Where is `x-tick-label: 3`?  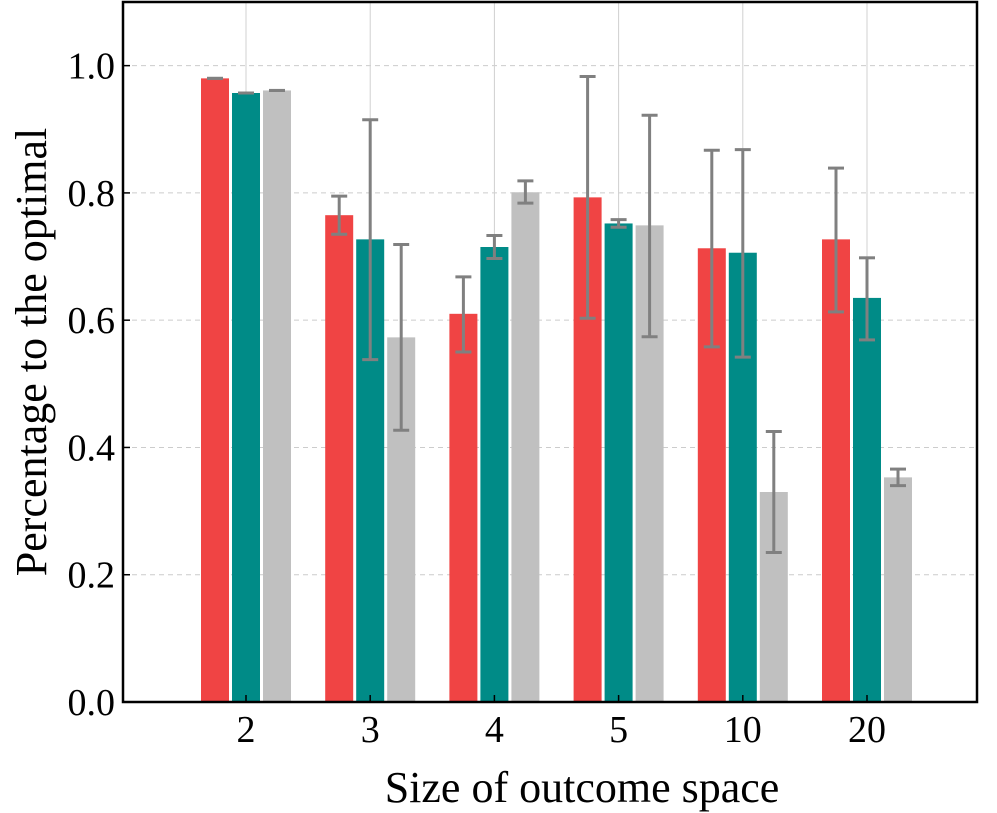
x-tick-label: 3 is located at coordinates (370, 730).